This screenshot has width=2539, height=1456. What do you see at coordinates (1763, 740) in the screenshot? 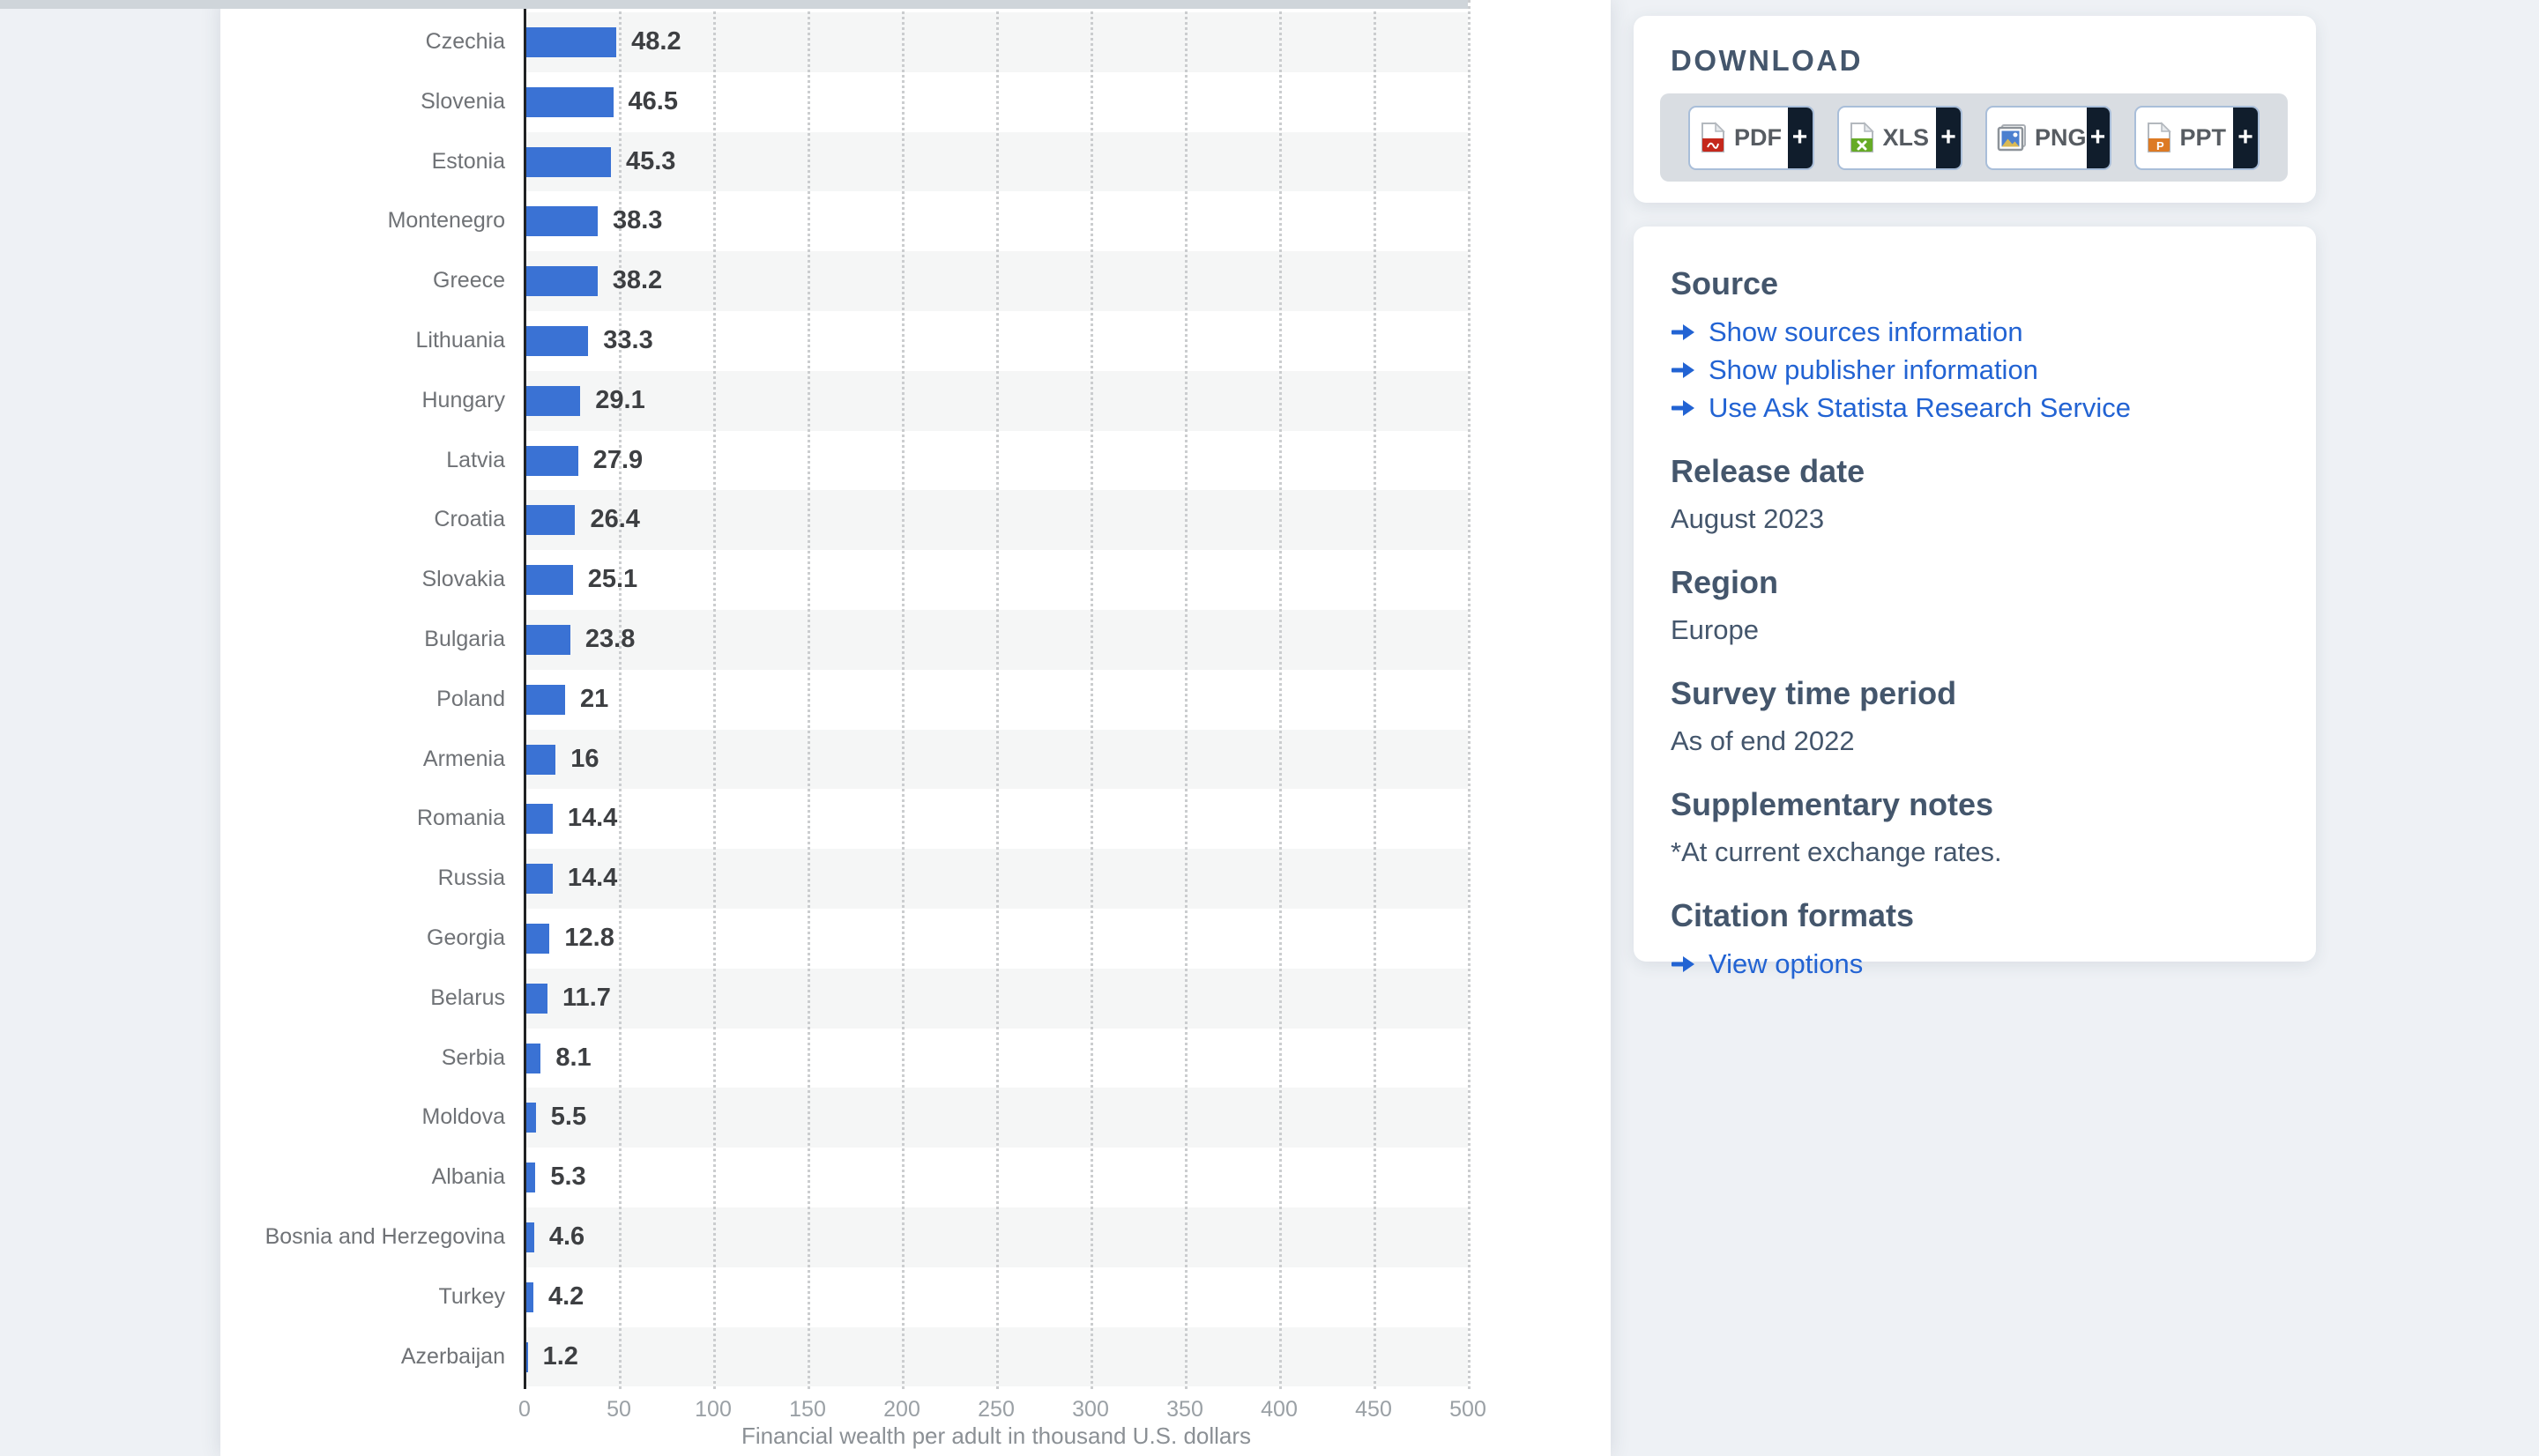
I see `section-value-survey-time-period: As of end 2022` at bounding box center [1763, 740].